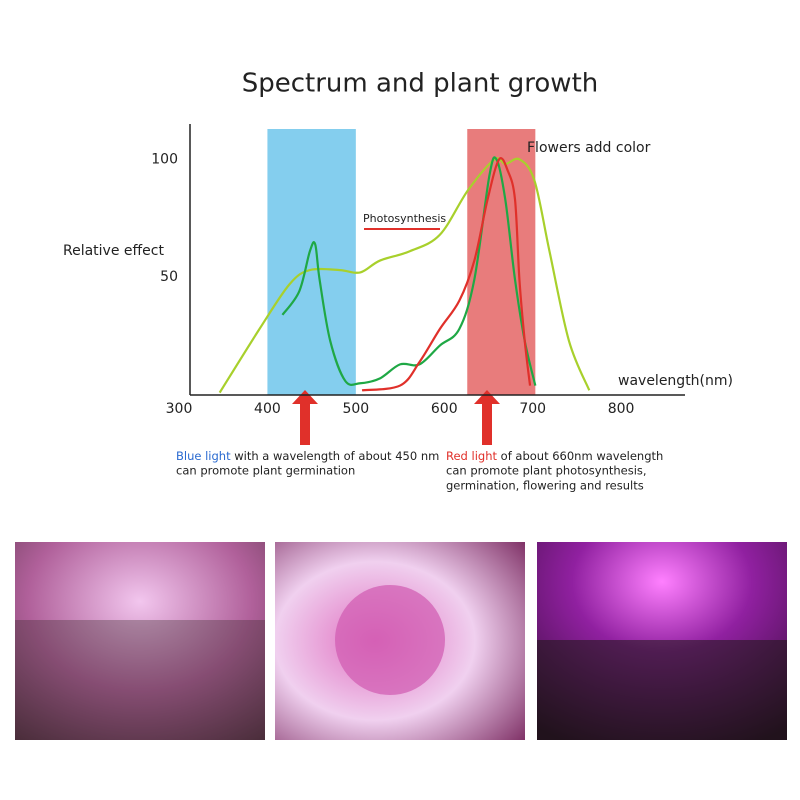 The image size is (800, 800). Describe the element at coordinates (589, 148) in the screenshot. I see `annotation: Flowers add color` at that location.